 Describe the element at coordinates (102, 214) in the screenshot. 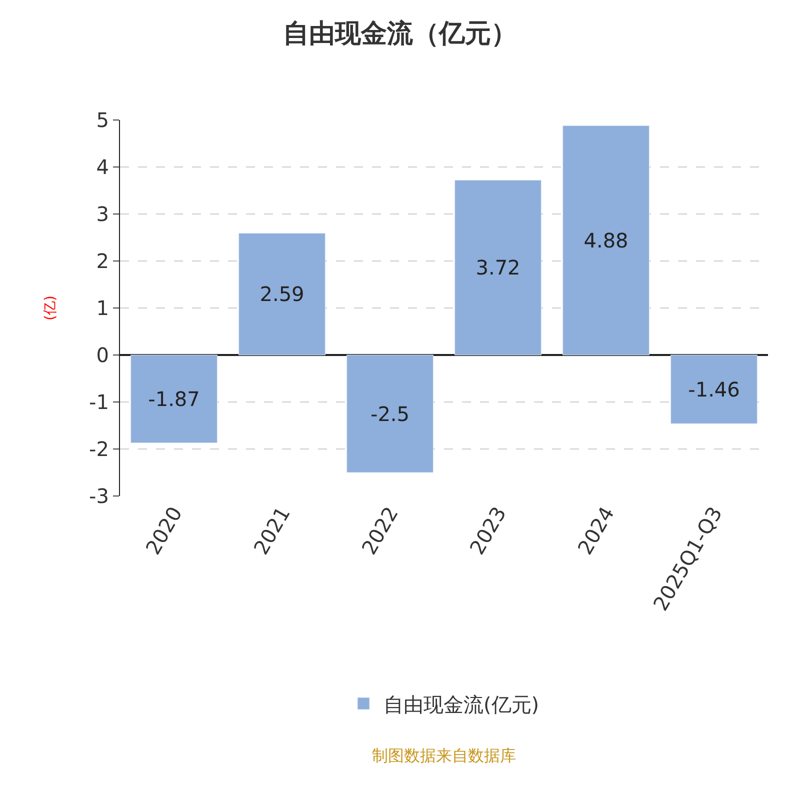

I see `y-tick-label: 3` at that location.